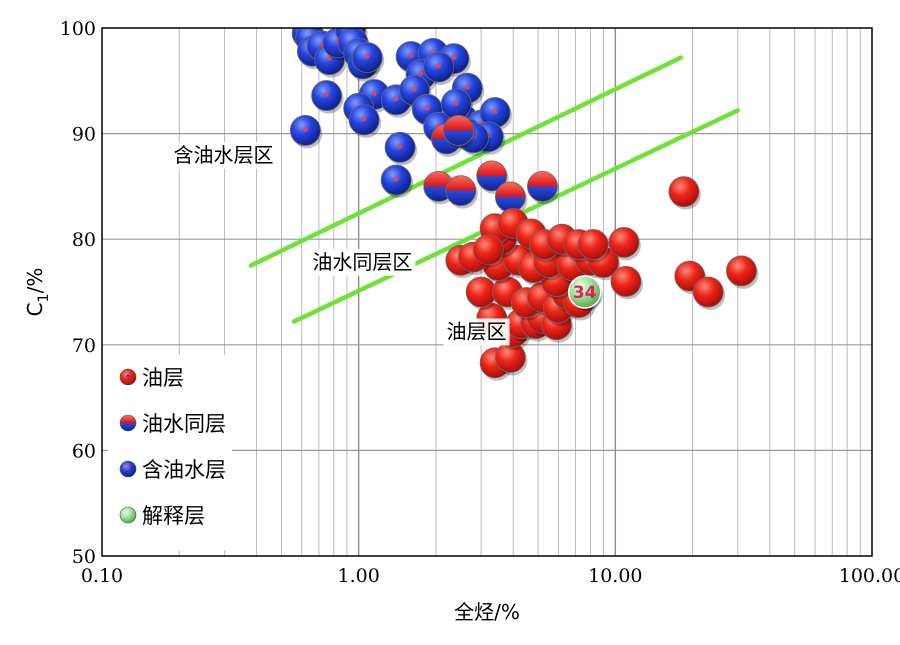 This screenshot has height=645, width=900. Describe the element at coordinates (184, 424) in the screenshot. I see `legend-label: 油水同层` at that location.